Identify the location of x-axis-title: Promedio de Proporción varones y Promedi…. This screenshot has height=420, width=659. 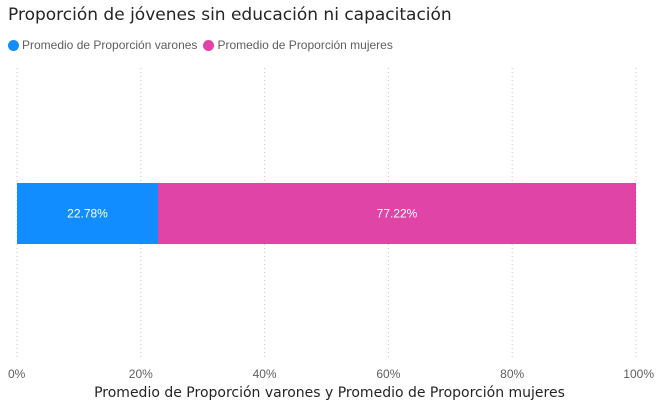
(329, 393).